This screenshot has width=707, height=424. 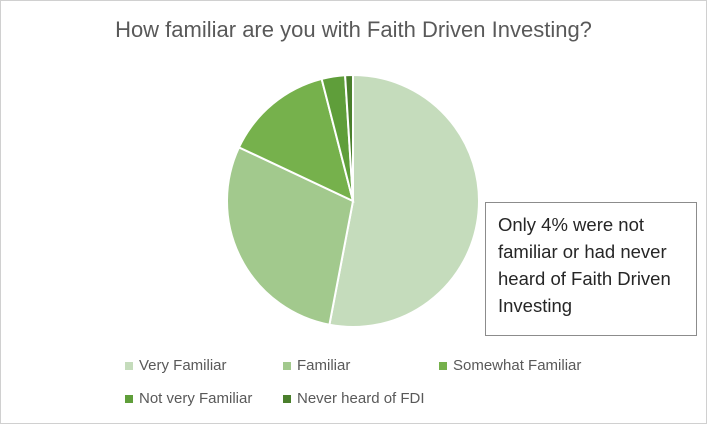 I want to click on legend-item-never-heard: Never heard of FDI, so click(x=354, y=398).